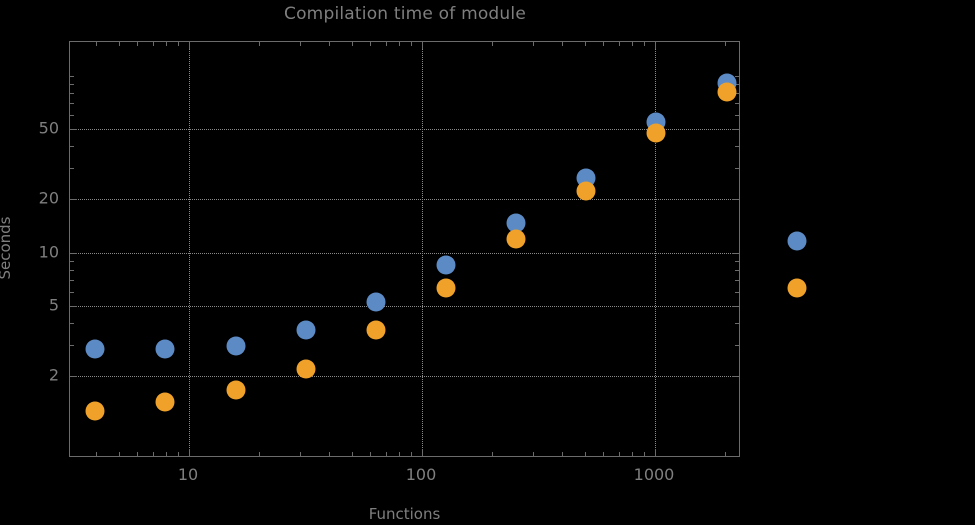 The width and height of the screenshot is (975, 525). I want to click on y-axis-tick-label: 20, so click(48, 198).